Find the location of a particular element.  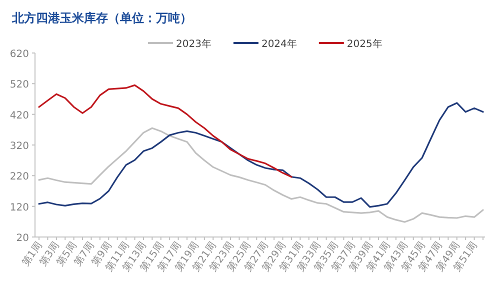

y-tick-label: 120 is located at coordinates (19, 208).